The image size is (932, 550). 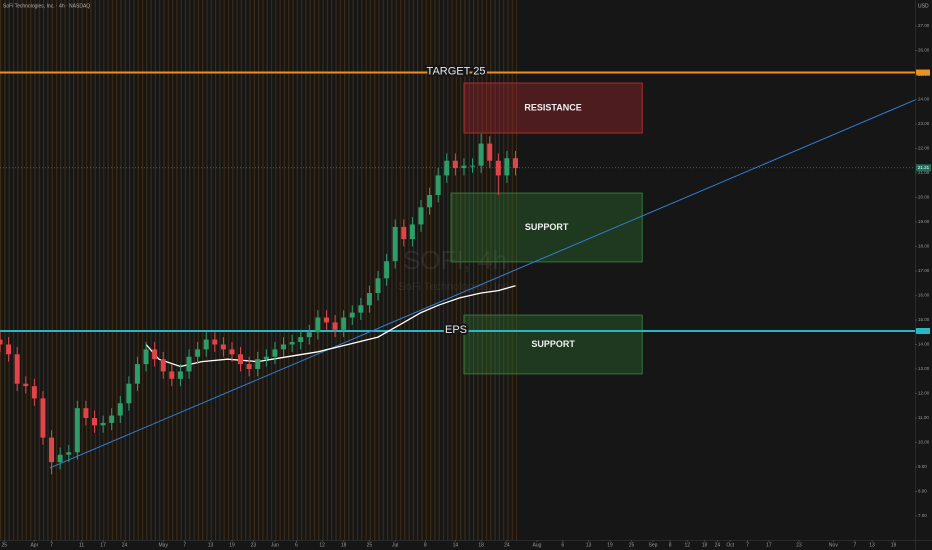 What do you see at coordinates (456, 71) in the screenshot?
I see `line-label: TARGET 25` at bounding box center [456, 71].